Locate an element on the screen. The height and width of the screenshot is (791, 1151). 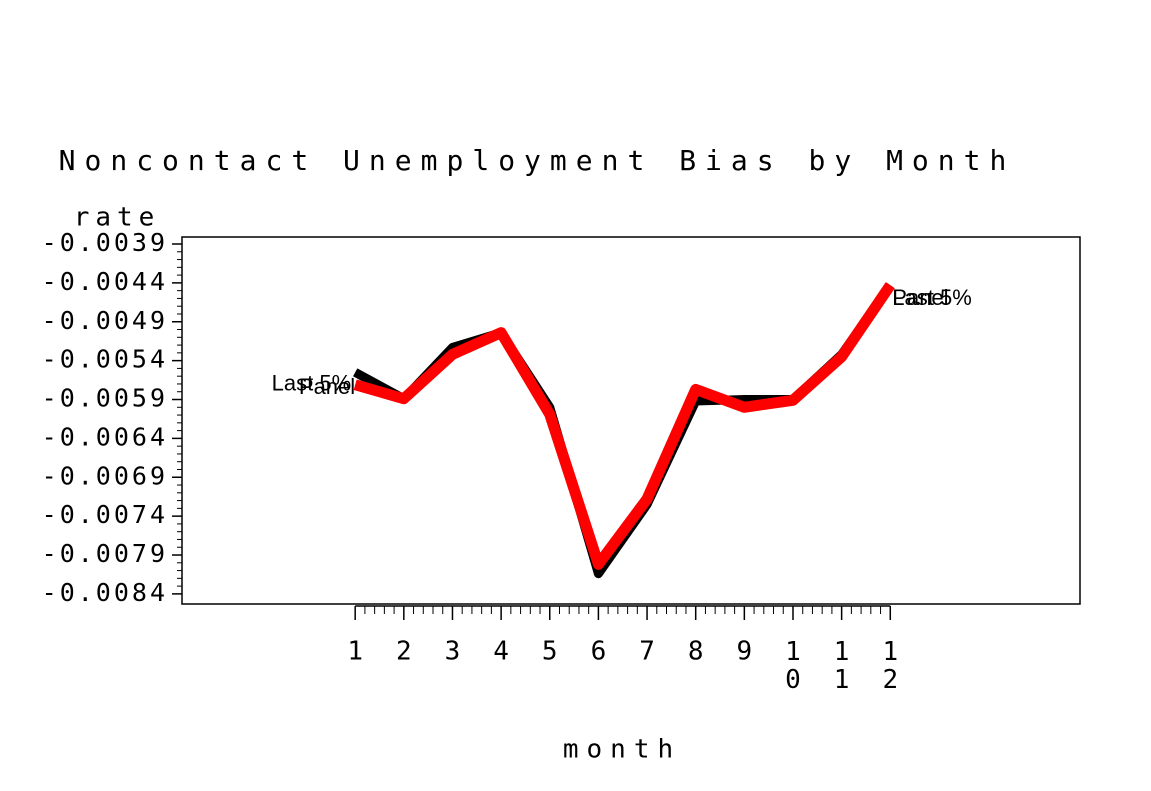
x-tick-label: 8 is located at coordinates (696, 652).